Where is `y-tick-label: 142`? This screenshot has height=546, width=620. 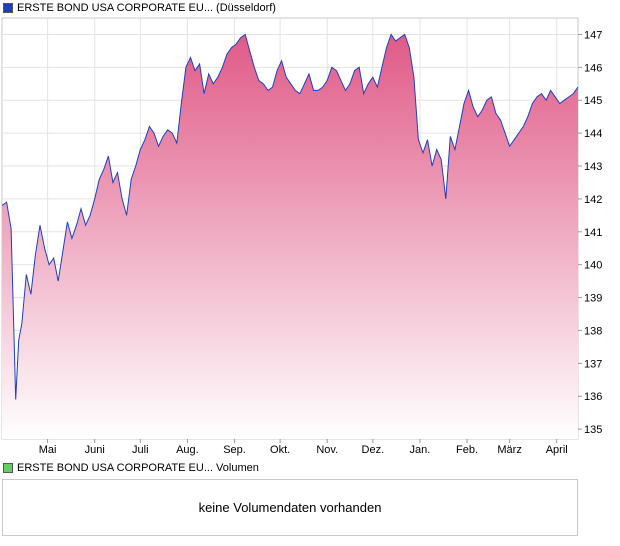
y-tick-label: 142 is located at coordinates (593, 200).